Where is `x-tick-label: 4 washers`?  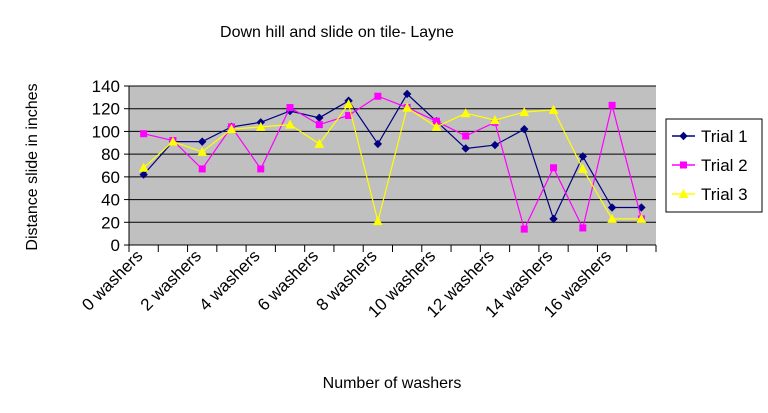
x-tick-label: 4 washers is located at coordinates (229, 280).